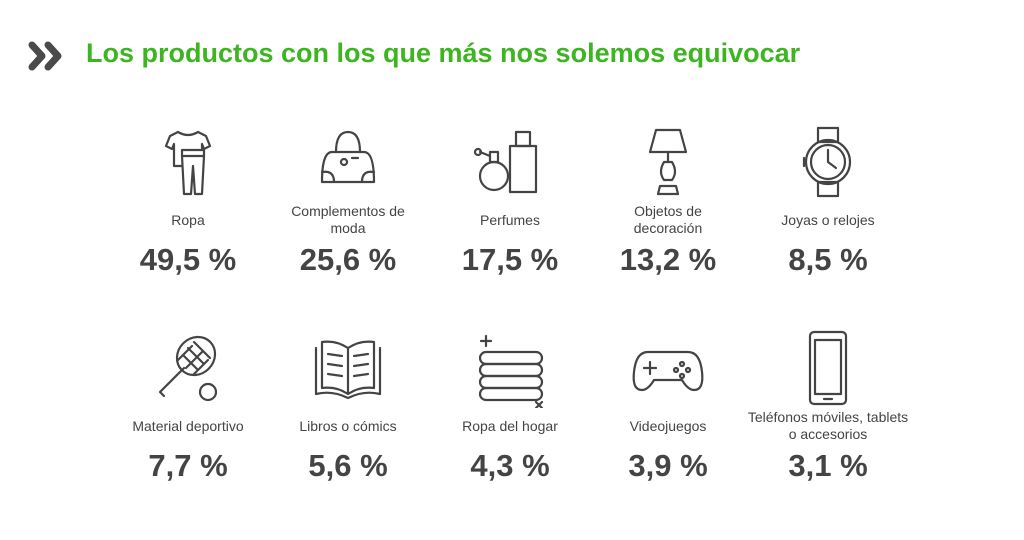 The width and height of the screenshot is (1024, 540). Describe the element at coordinates (668, 200) in the screenshot. I see `product-item: Objetos de decoración 13,2 %` at that location.